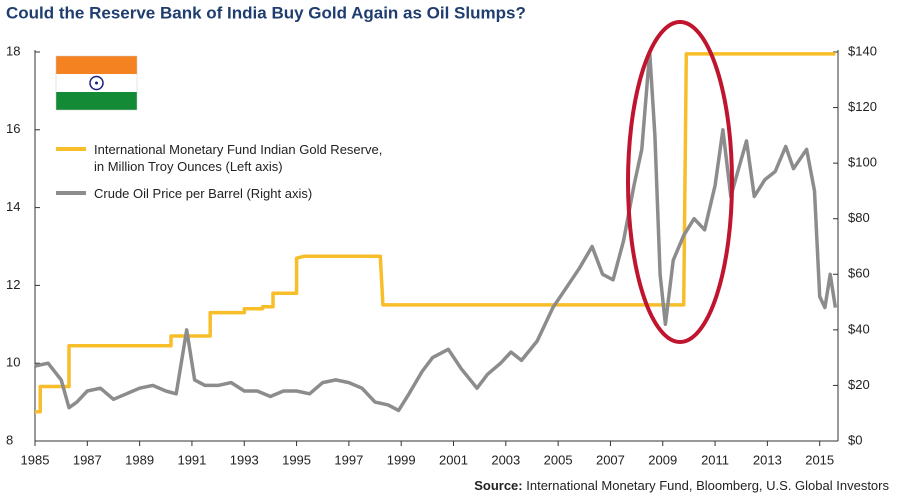 This screenshot has width=900, height=499. I want to click on y-tick-label: 16, so click(13, 128).